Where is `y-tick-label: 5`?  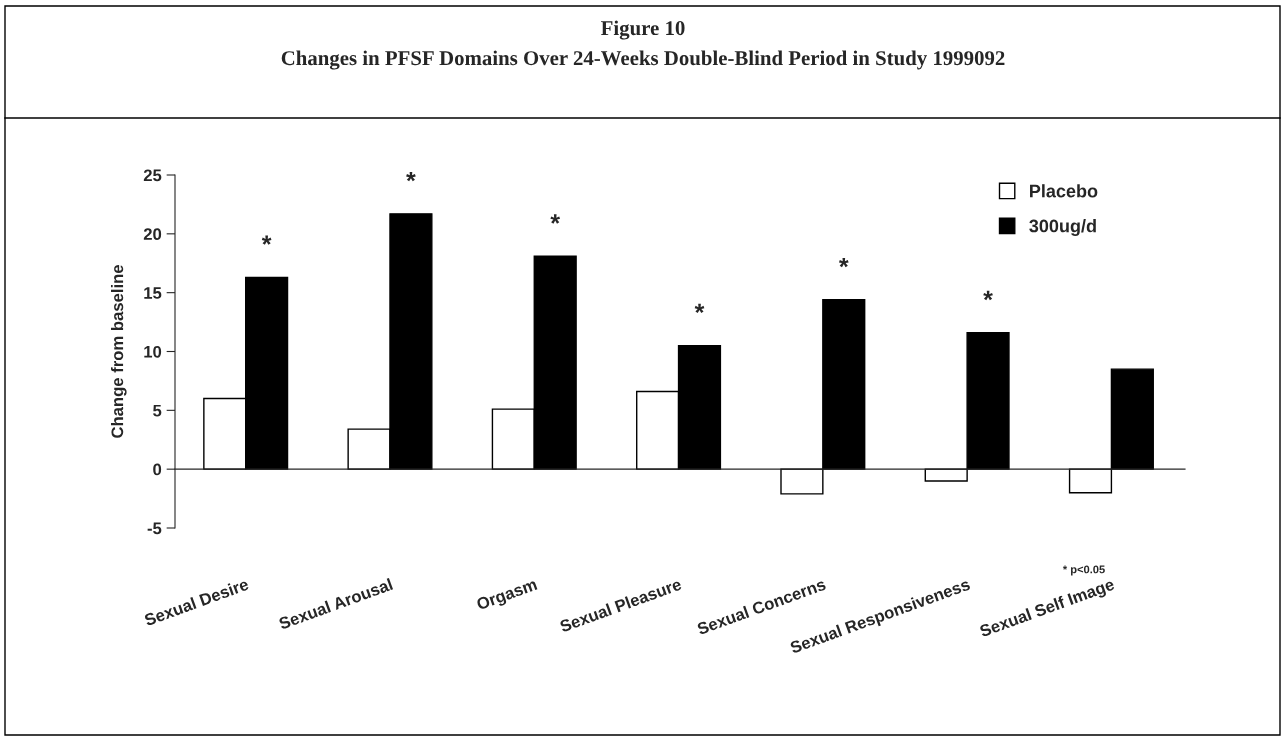
y-tick-label: 5 is located at coordinates (157, 410).